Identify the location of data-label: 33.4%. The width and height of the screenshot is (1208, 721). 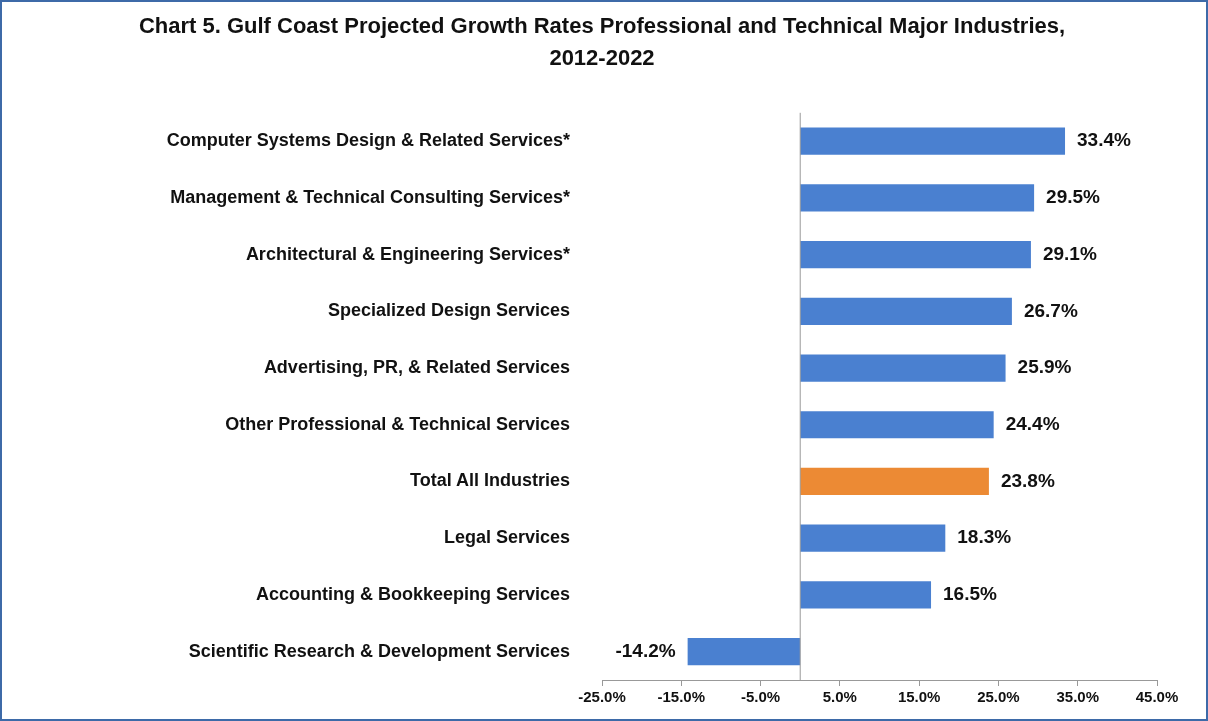
(1104, 140).